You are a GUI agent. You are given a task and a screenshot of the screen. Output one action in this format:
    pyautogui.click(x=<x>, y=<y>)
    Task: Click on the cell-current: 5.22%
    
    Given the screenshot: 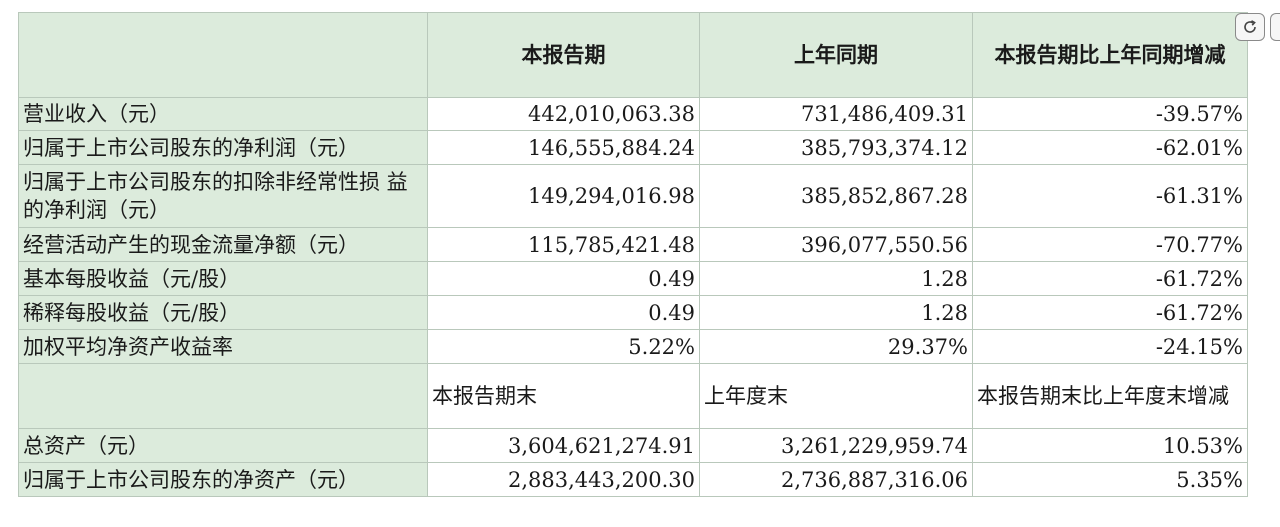 What is the action you would take?
    pyautogui.click(x=563, y=346)
    